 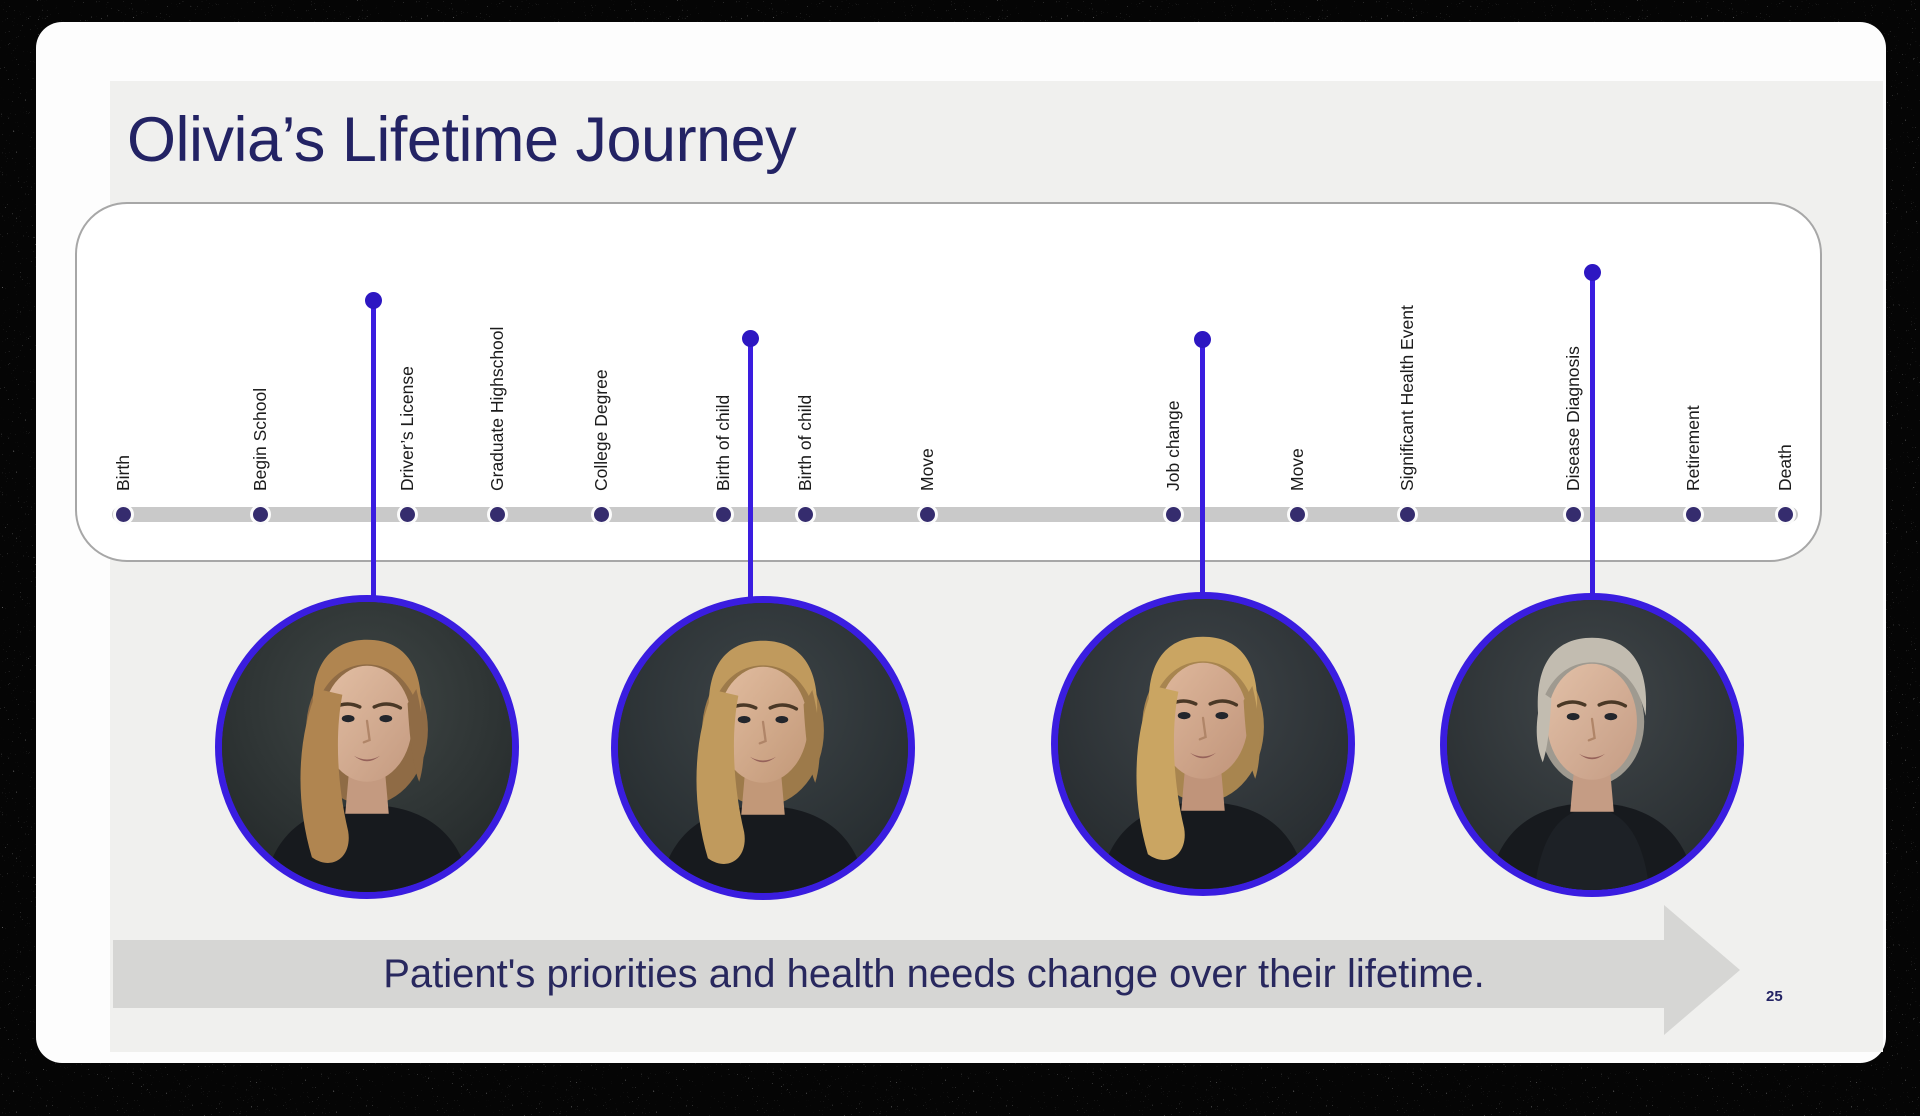 I want to click on timeline-event-label: Significant Health Event, so click(x=1407, y=398).